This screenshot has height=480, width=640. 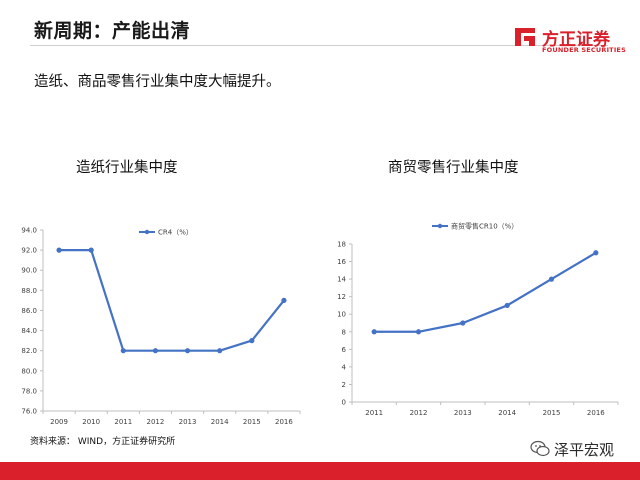 I want to click on y-tick-label: 88.0, so click(x=29, y=291).